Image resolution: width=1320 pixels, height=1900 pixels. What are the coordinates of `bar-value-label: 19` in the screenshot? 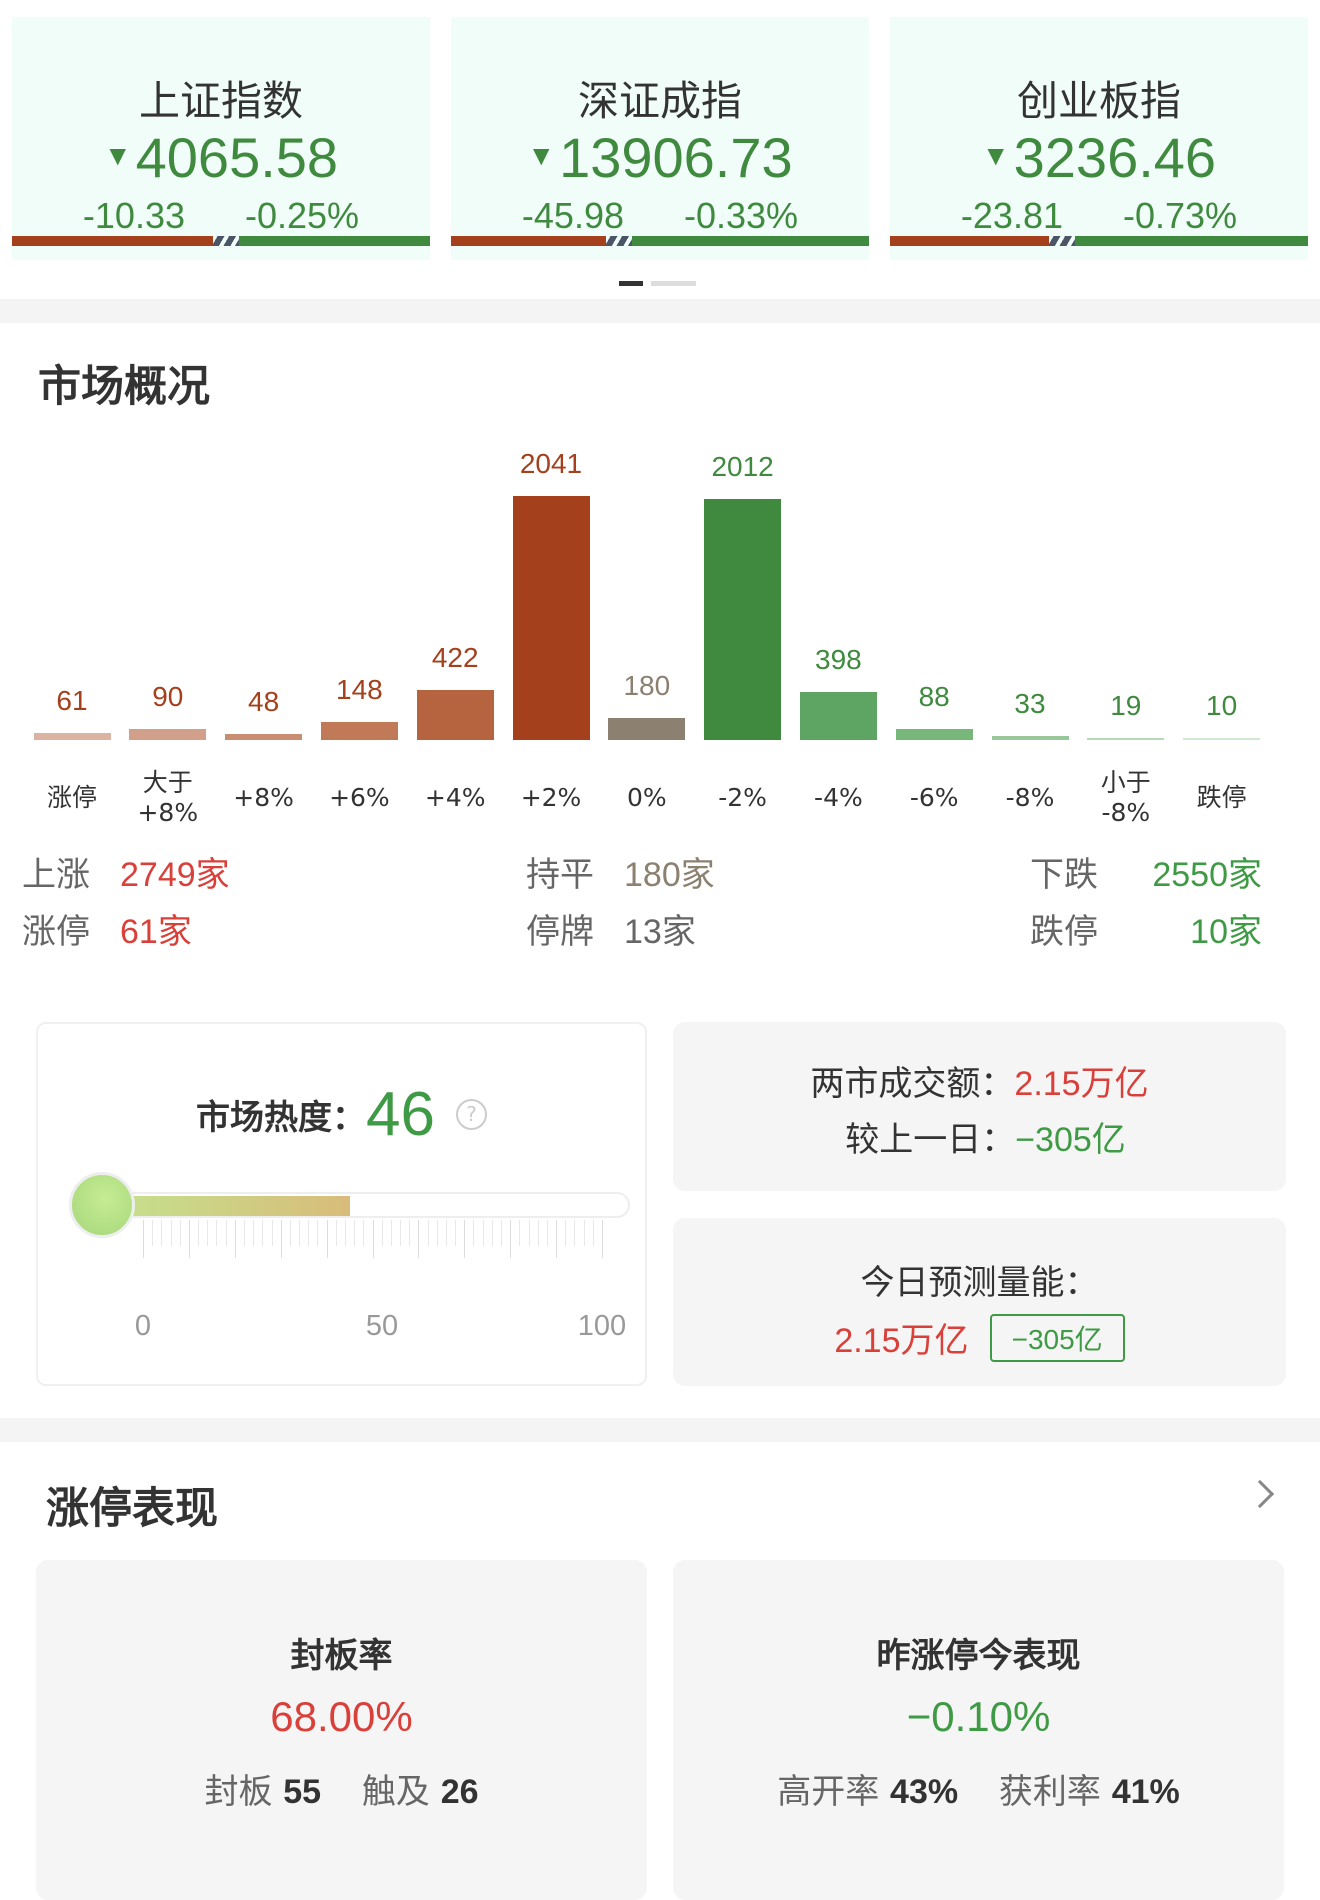 It's located at (1126, 705).